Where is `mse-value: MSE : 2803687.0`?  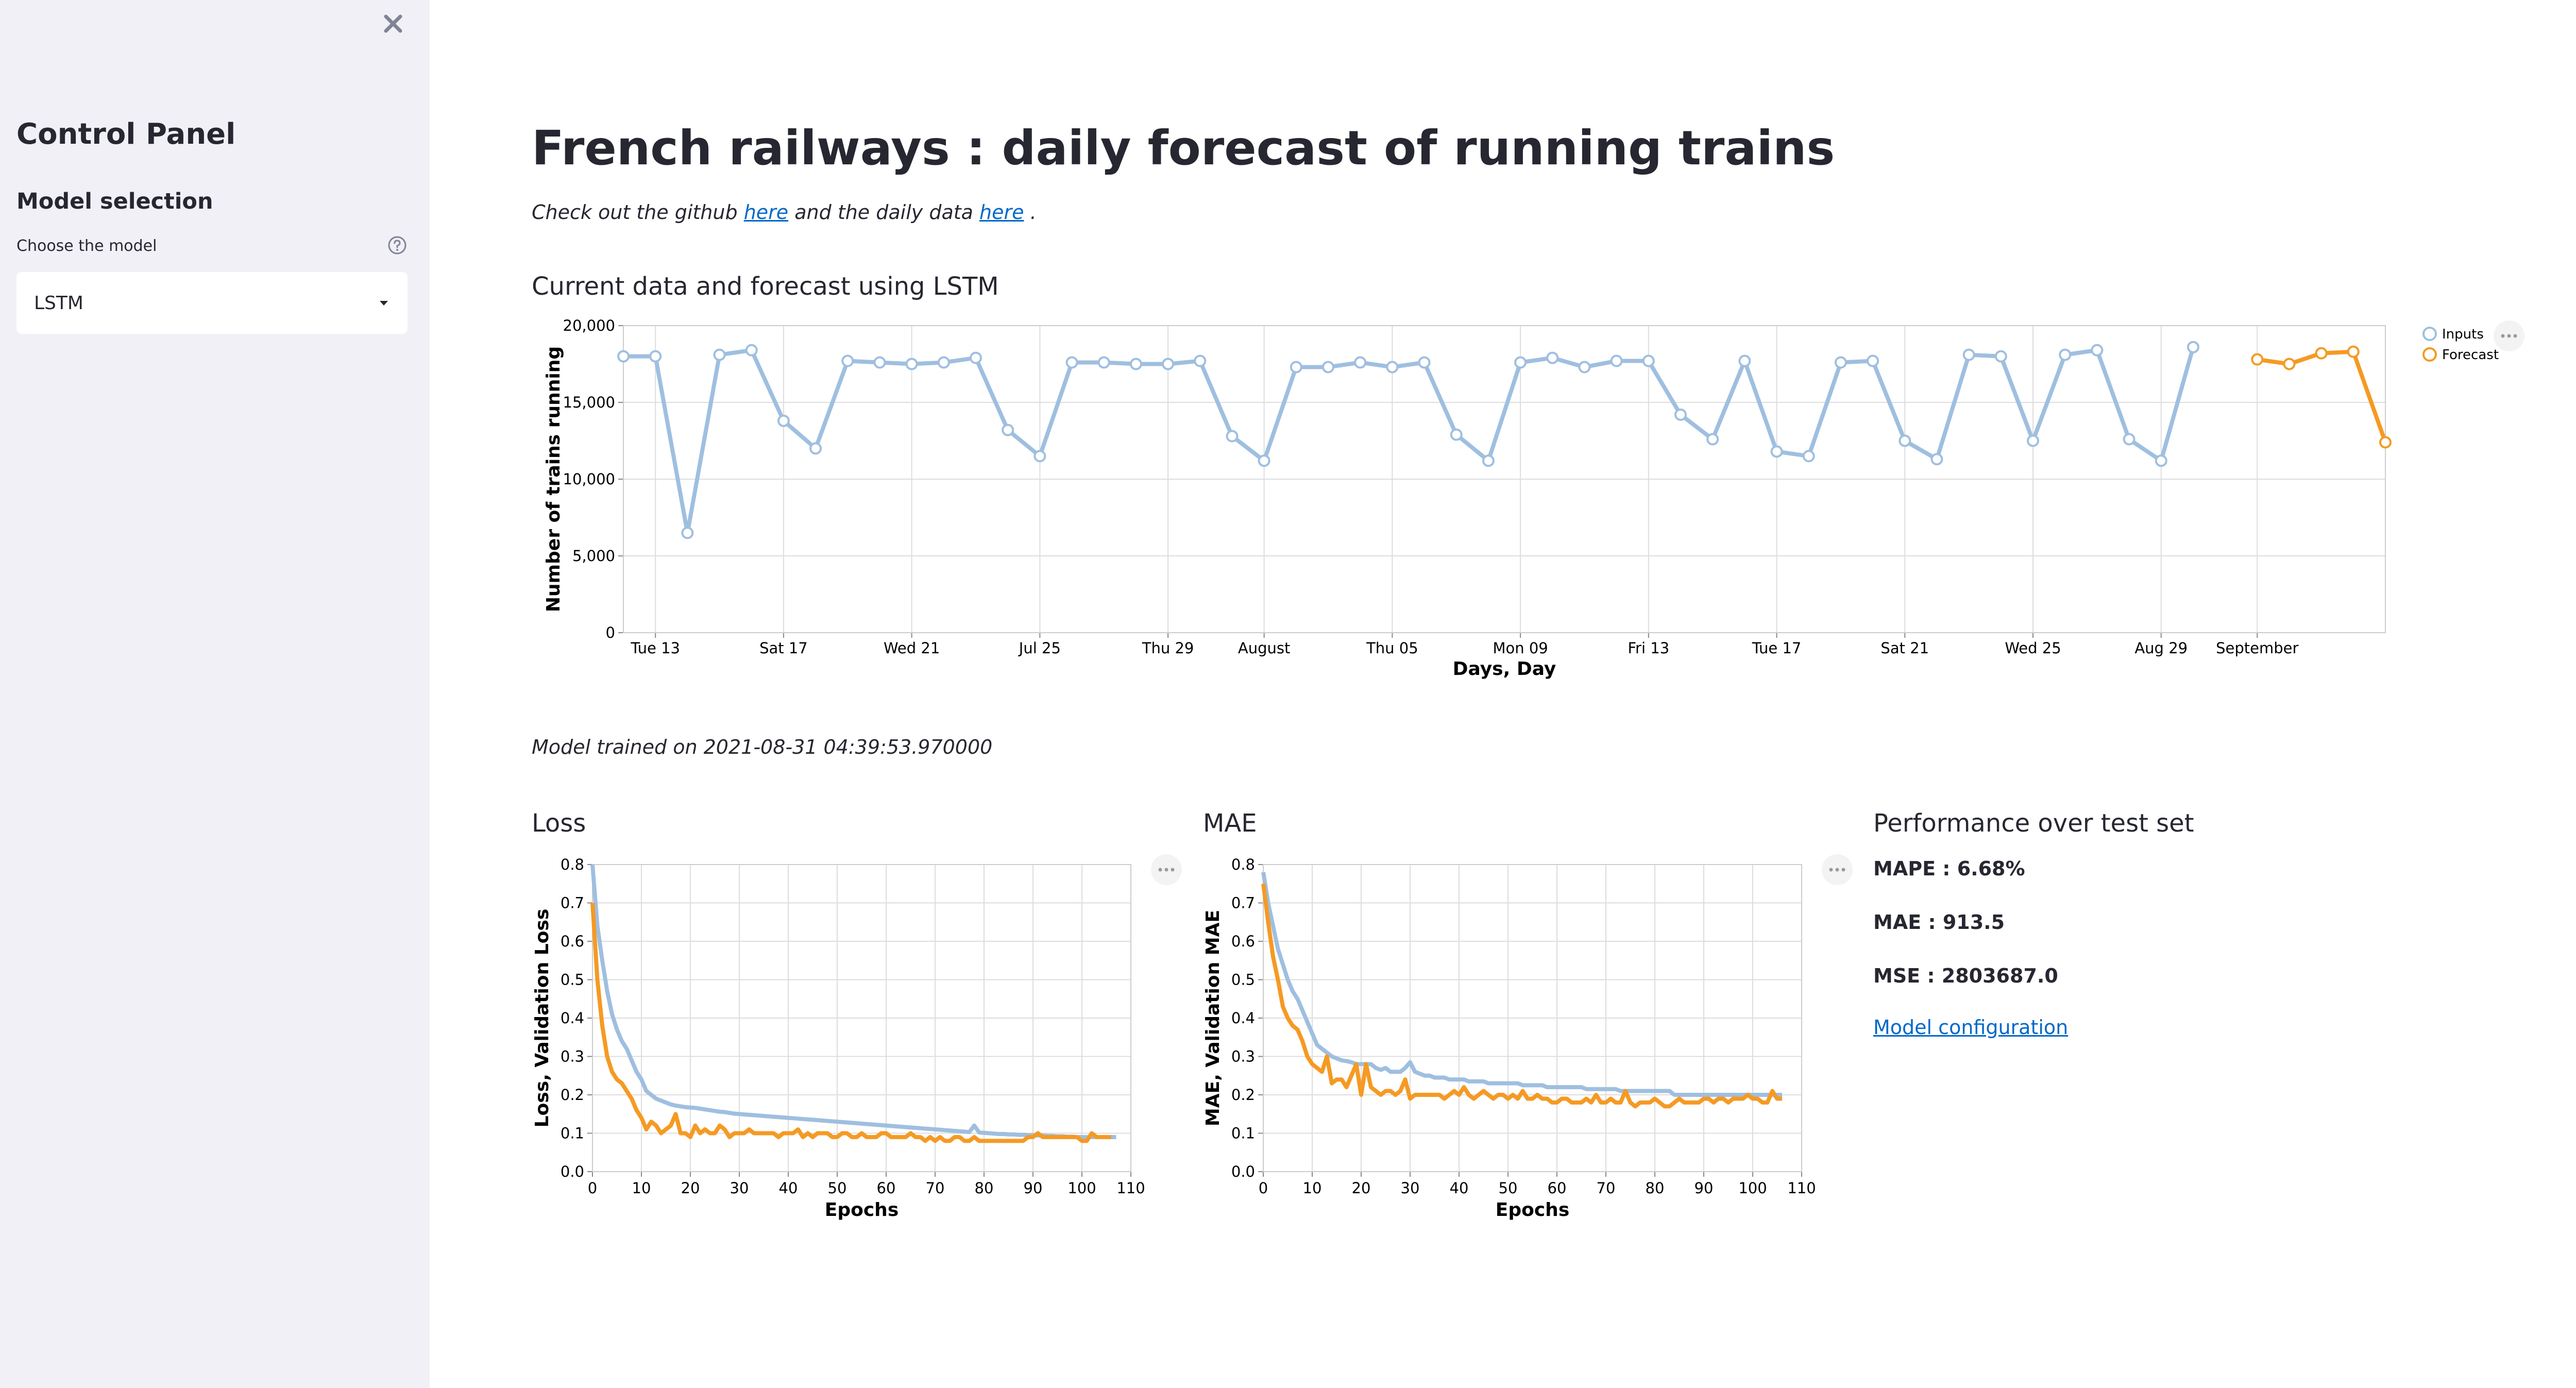
mse-value: MSE : 2803687.0 is located at coordinates (1965, 975).